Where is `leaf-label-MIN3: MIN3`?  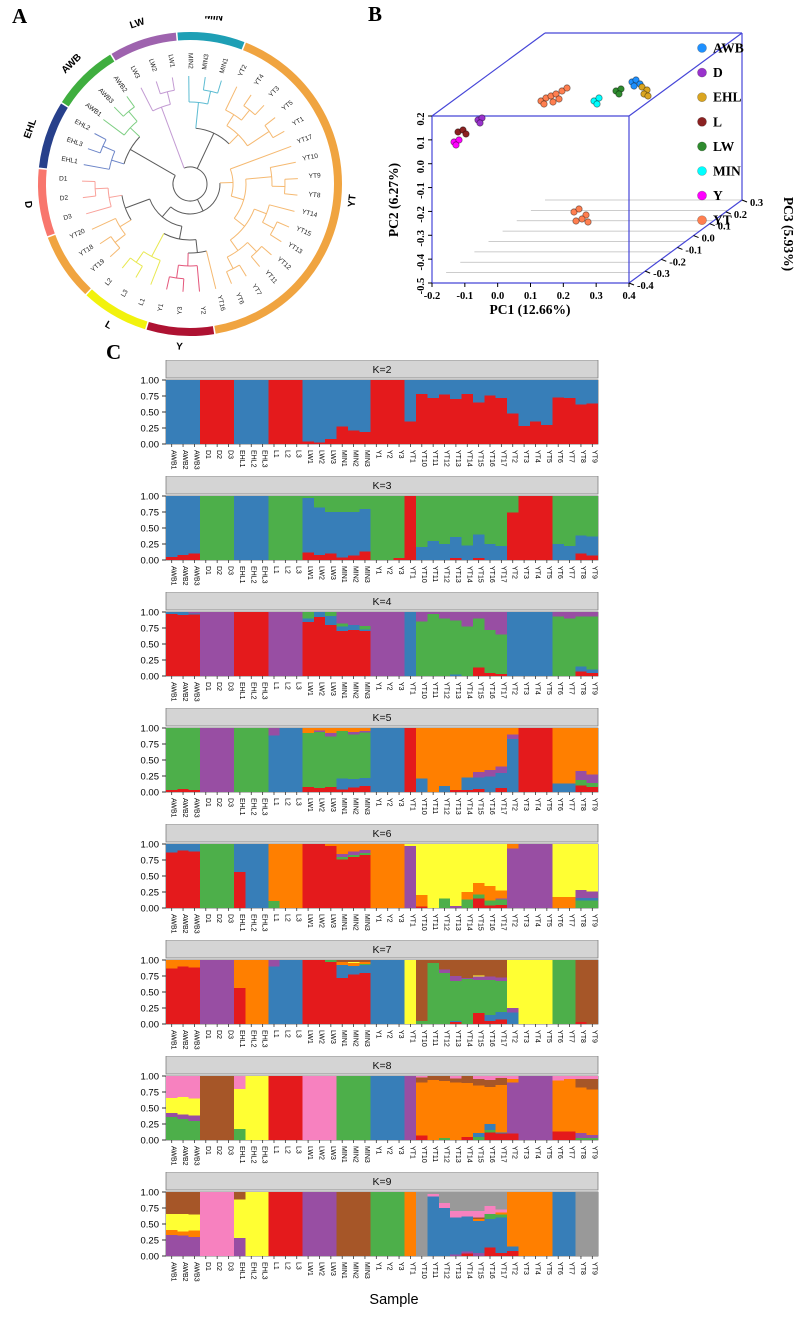 leaf-label-MIN3: MIN3 is located at coordinates (205, 61).